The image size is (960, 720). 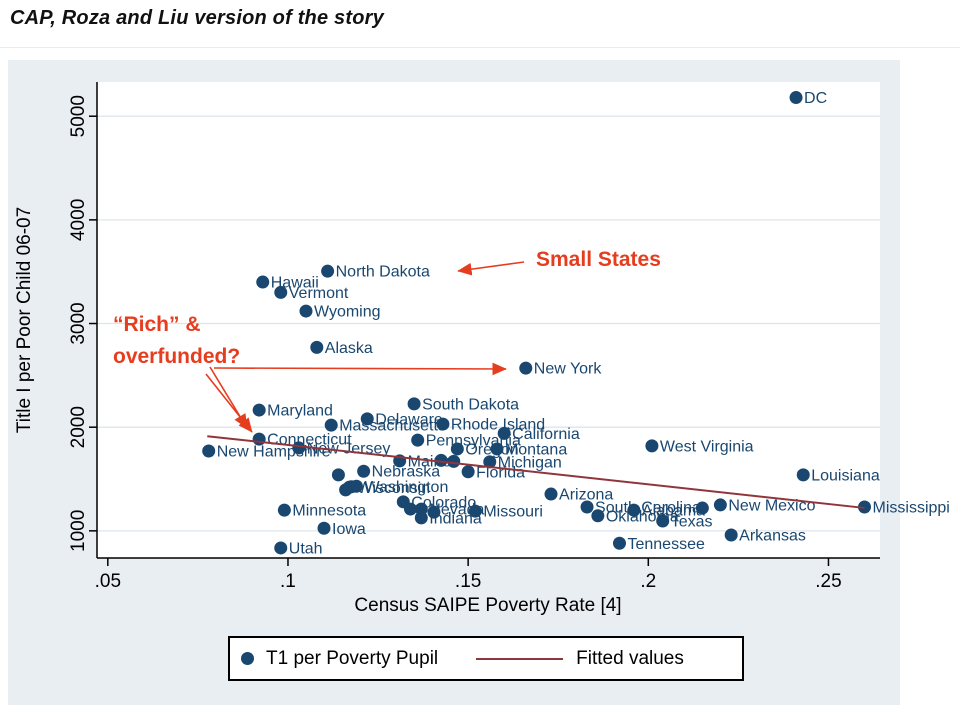 I want to click on data-point-label: Massachusetts, so click(x=392, y=426).